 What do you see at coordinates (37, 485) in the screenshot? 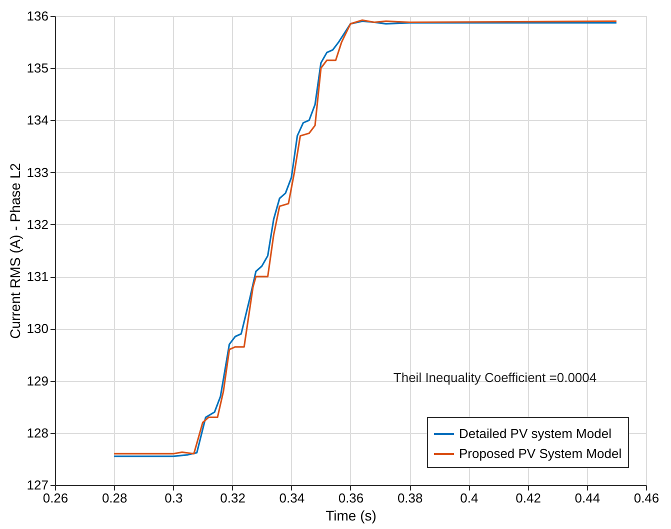
I see `y-tick-label: 127` at bounding box center [37, 485].